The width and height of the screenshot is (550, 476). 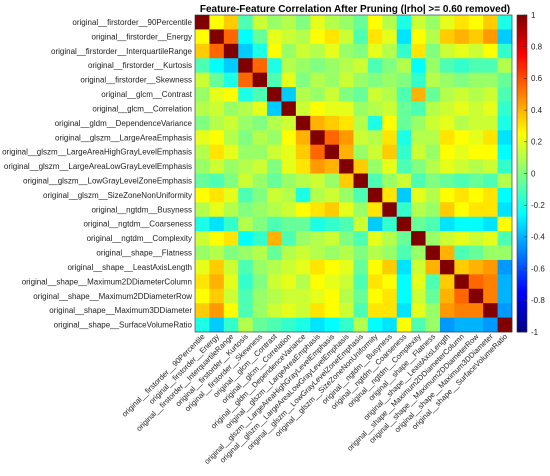 I want to click on row-label: original__firstorder__InterquartileRange, so click(x=122, y=51).